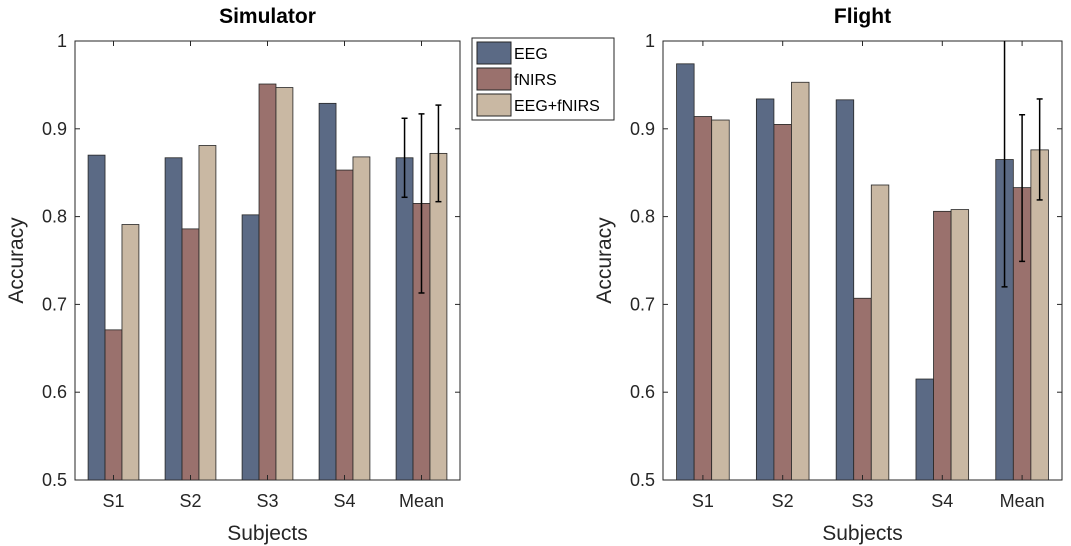 This screenshot has width=1071, height=546. What do you see at coordinates (404, 319) in the screenshot?
I see `bar-eeg-mean` at bounding box center [404, 319].